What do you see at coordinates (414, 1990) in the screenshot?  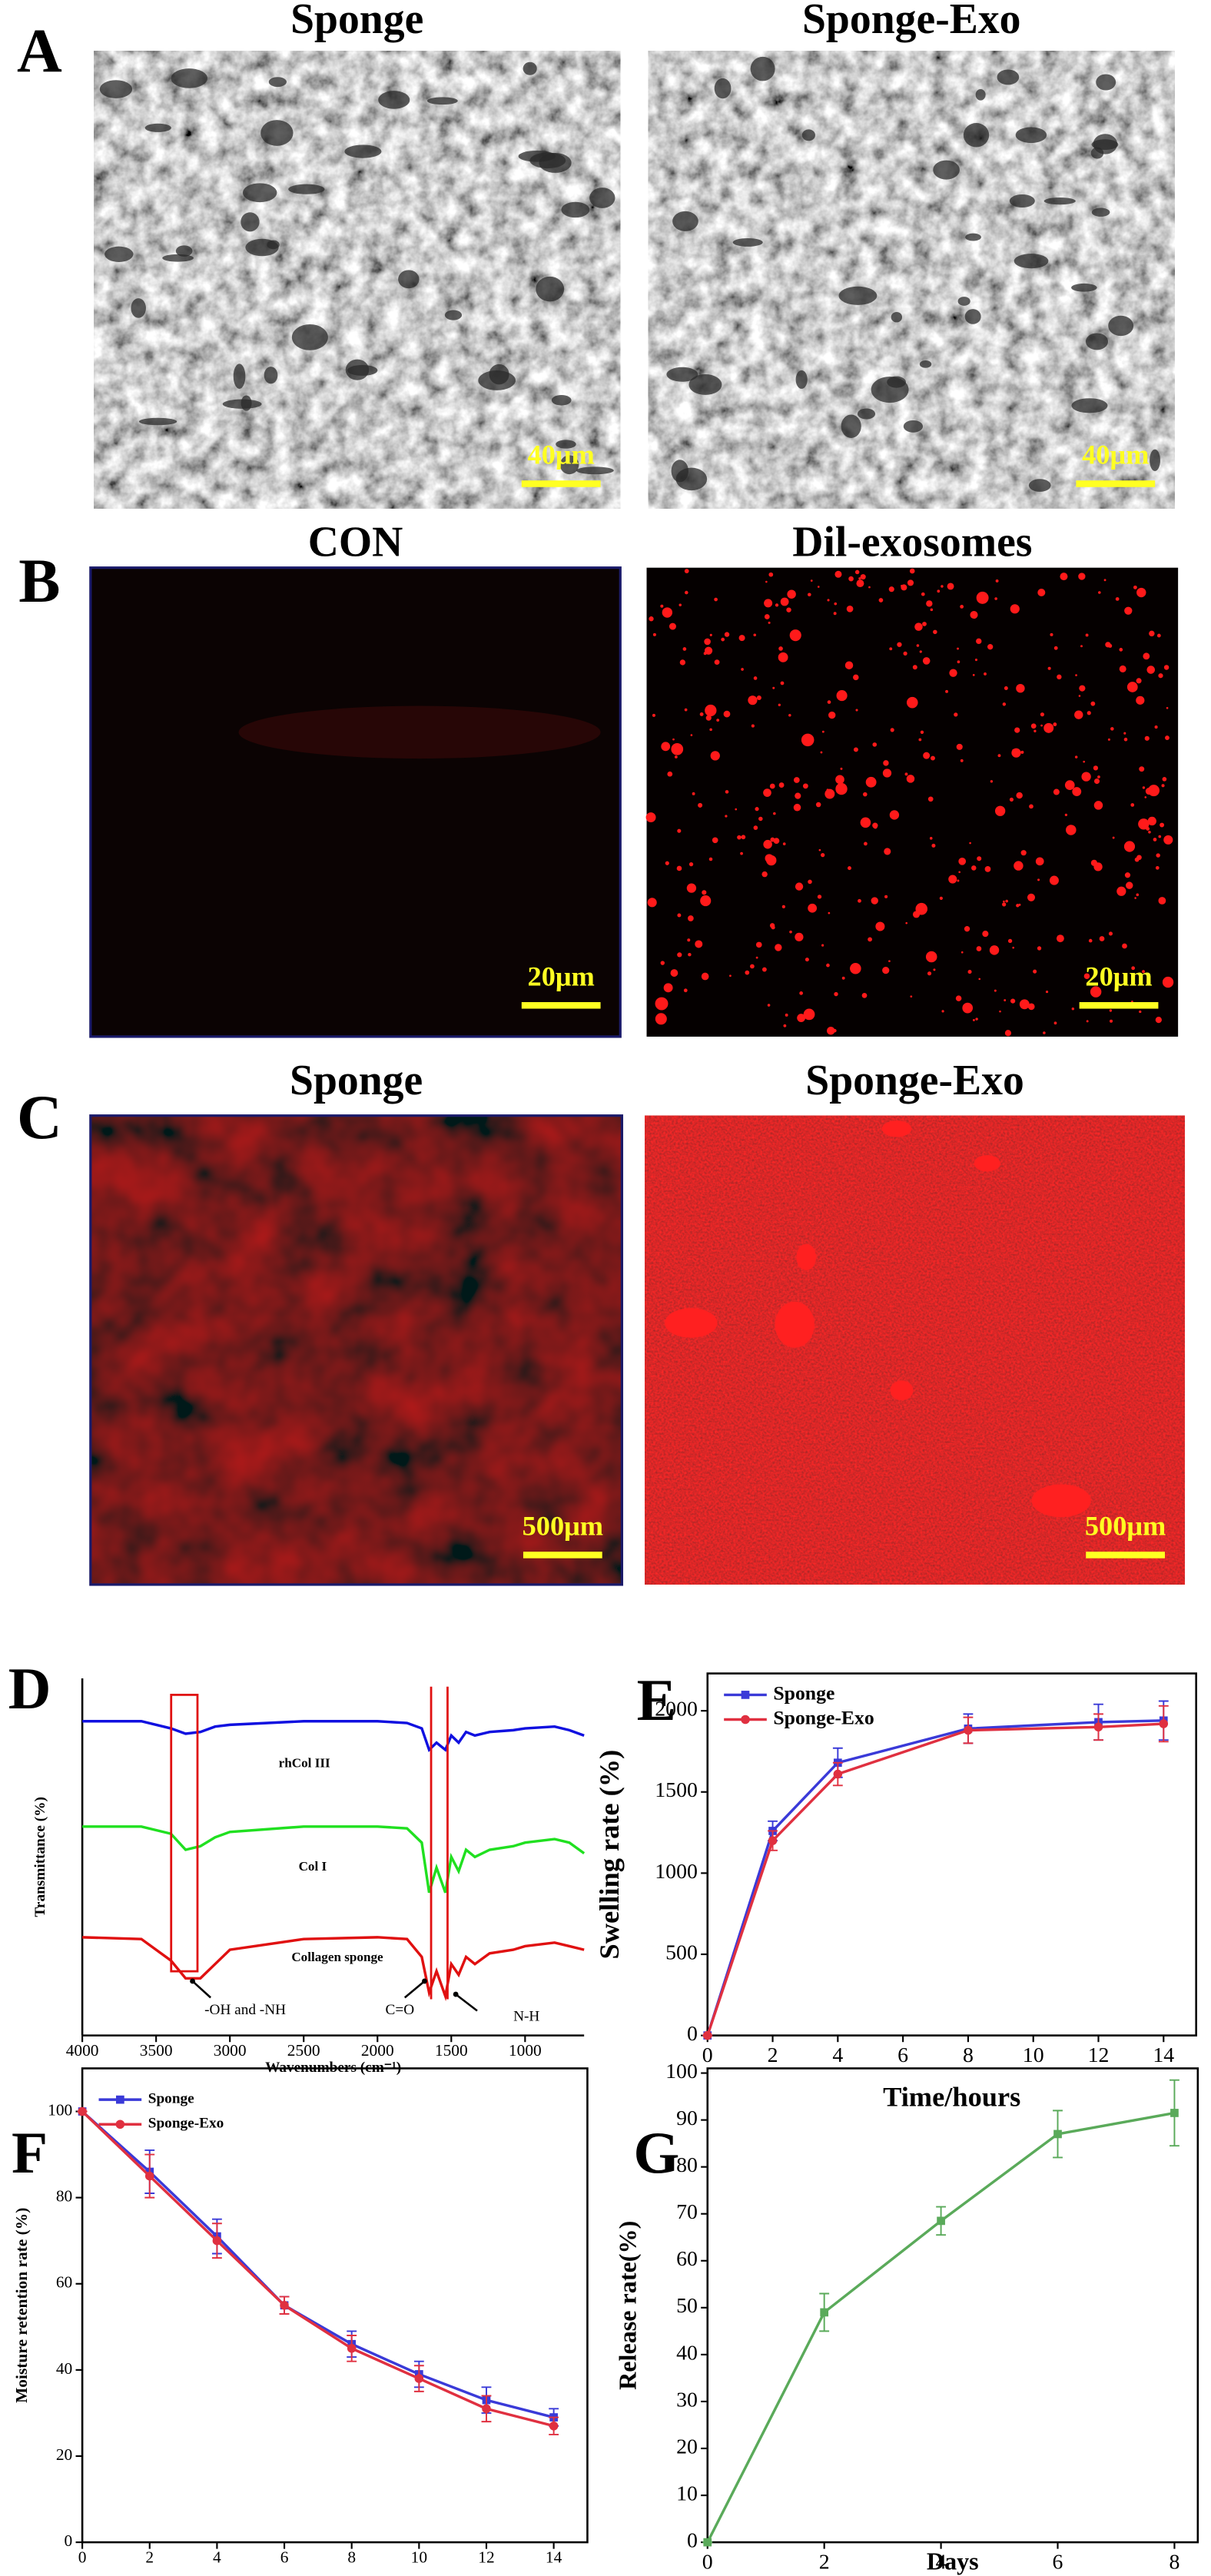 I see `arrow` at bounding box center [414, 1990].